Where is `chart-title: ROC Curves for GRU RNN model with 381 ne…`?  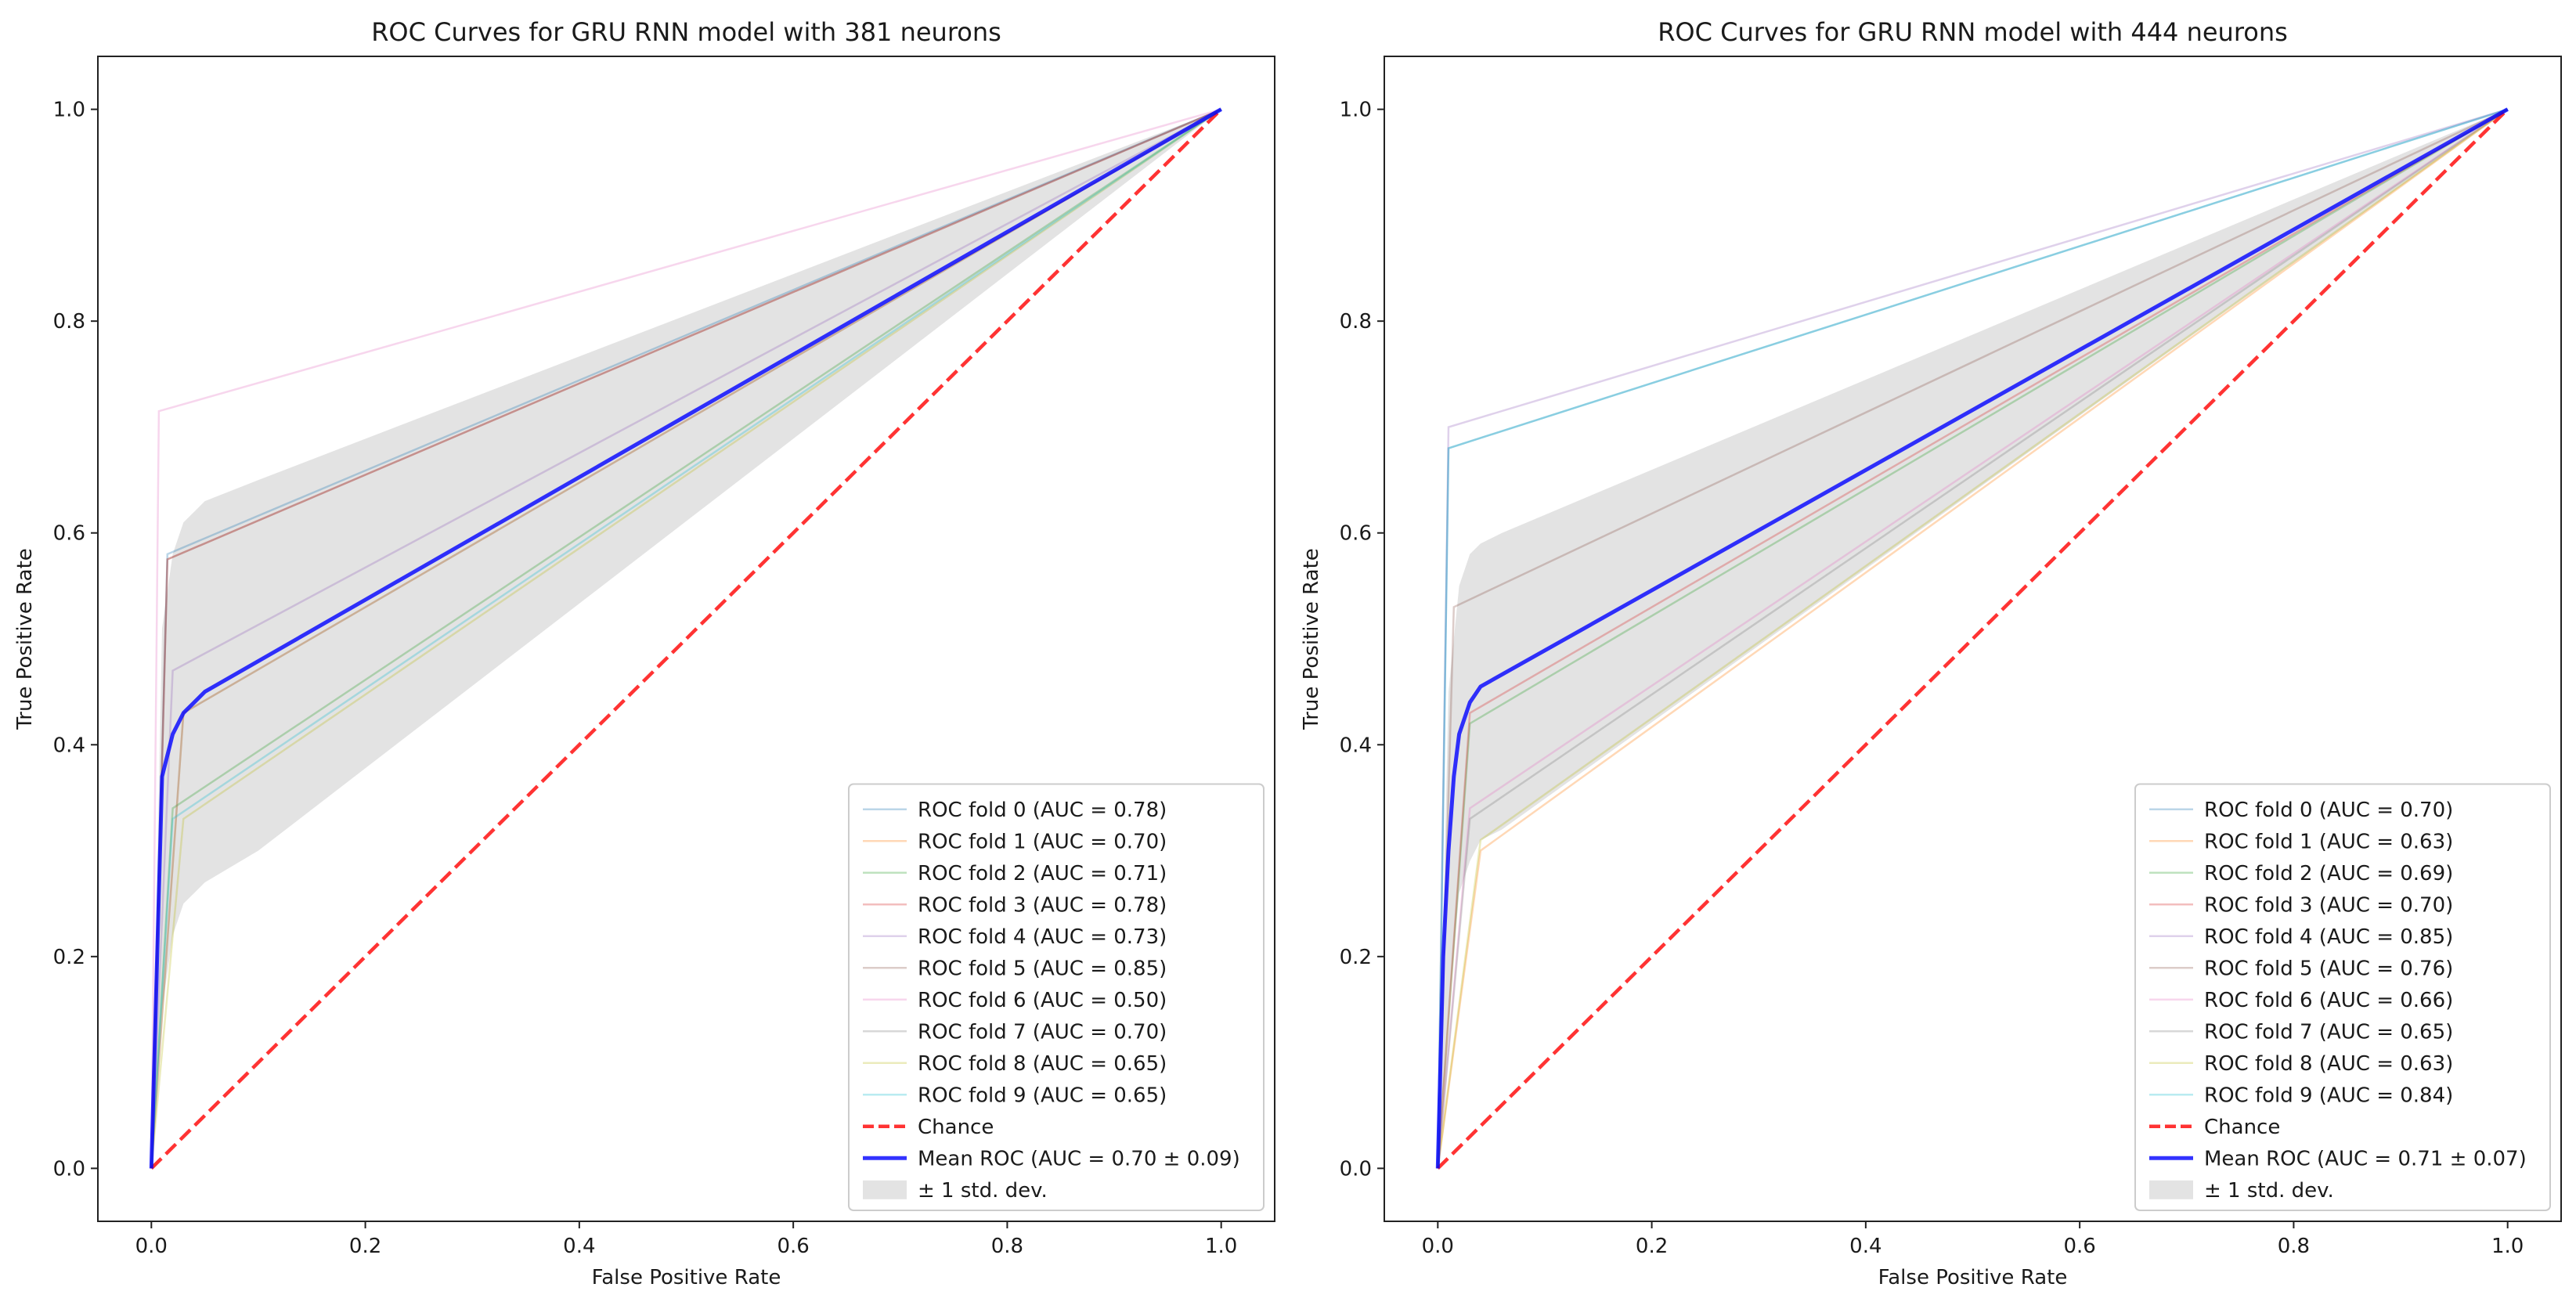
chart-title: ROC Curves for GRU RNN model with 381 ne… is located at coordinates (686, 32).